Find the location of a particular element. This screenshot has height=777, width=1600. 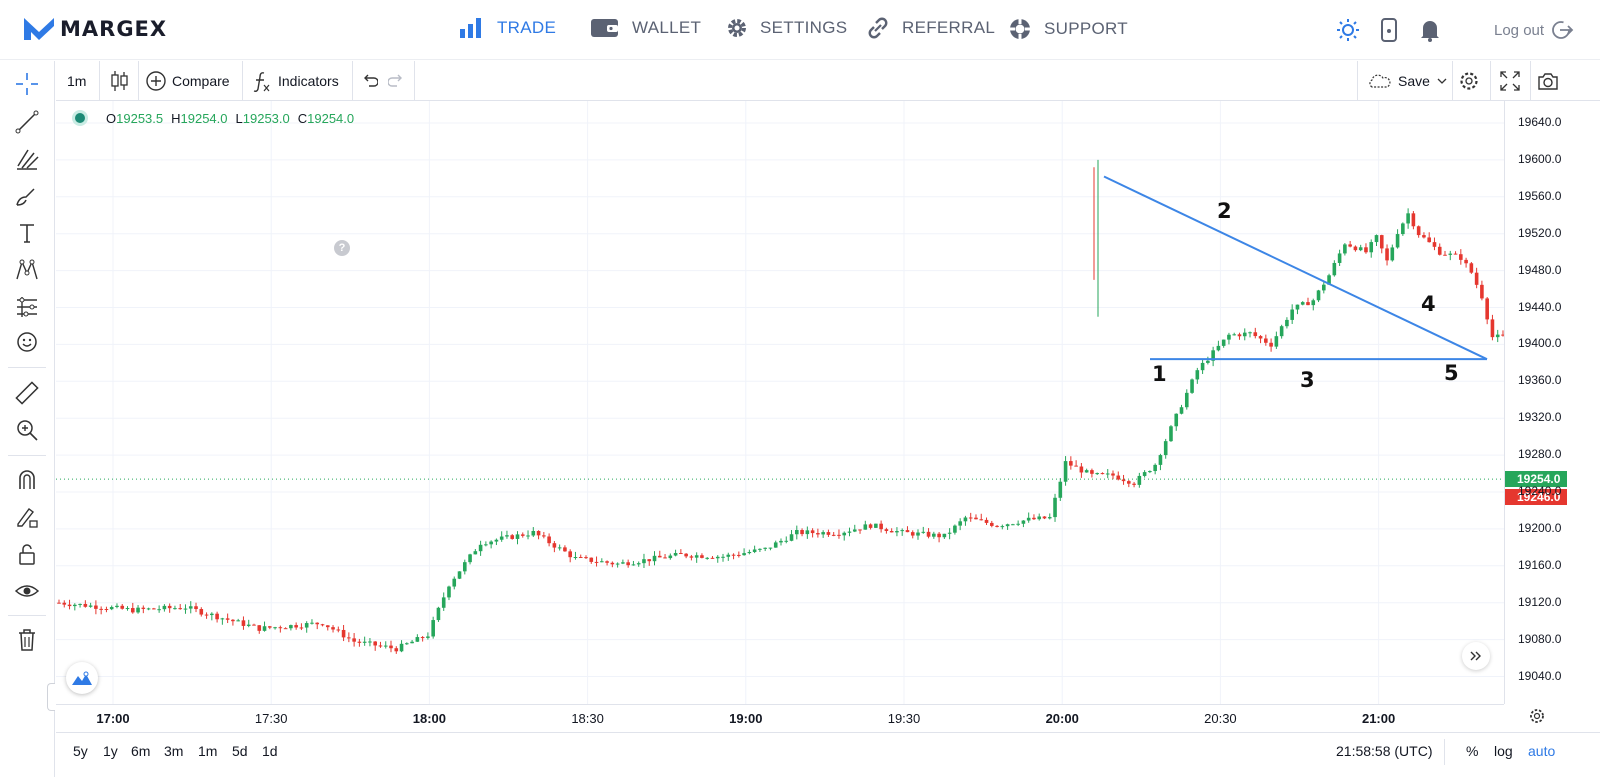

pattern-tool is located at coordinates (27, 270).